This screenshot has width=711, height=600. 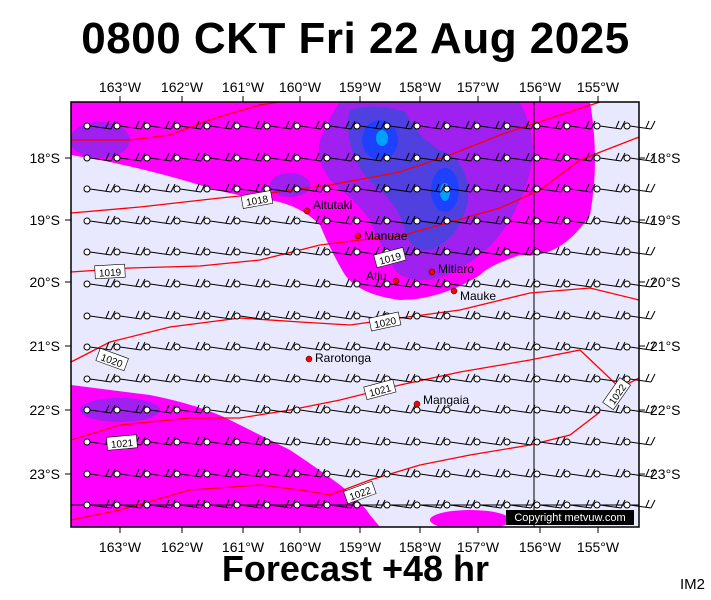 I want to click on lon-label: 163°W, so click(x=120, y=87).